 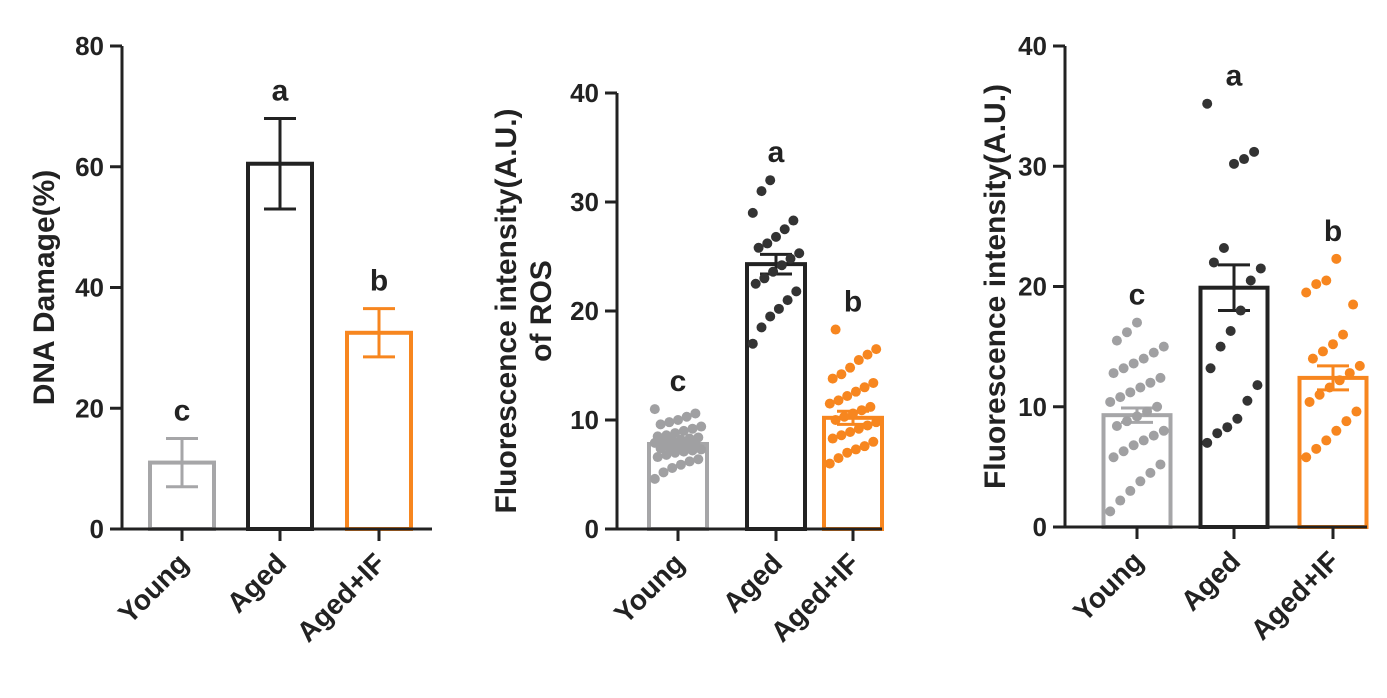 What do you see at coordinates (649, 588) in the screenshot?
I see `x-tick-label: Young` at bounding box center [649, 588].